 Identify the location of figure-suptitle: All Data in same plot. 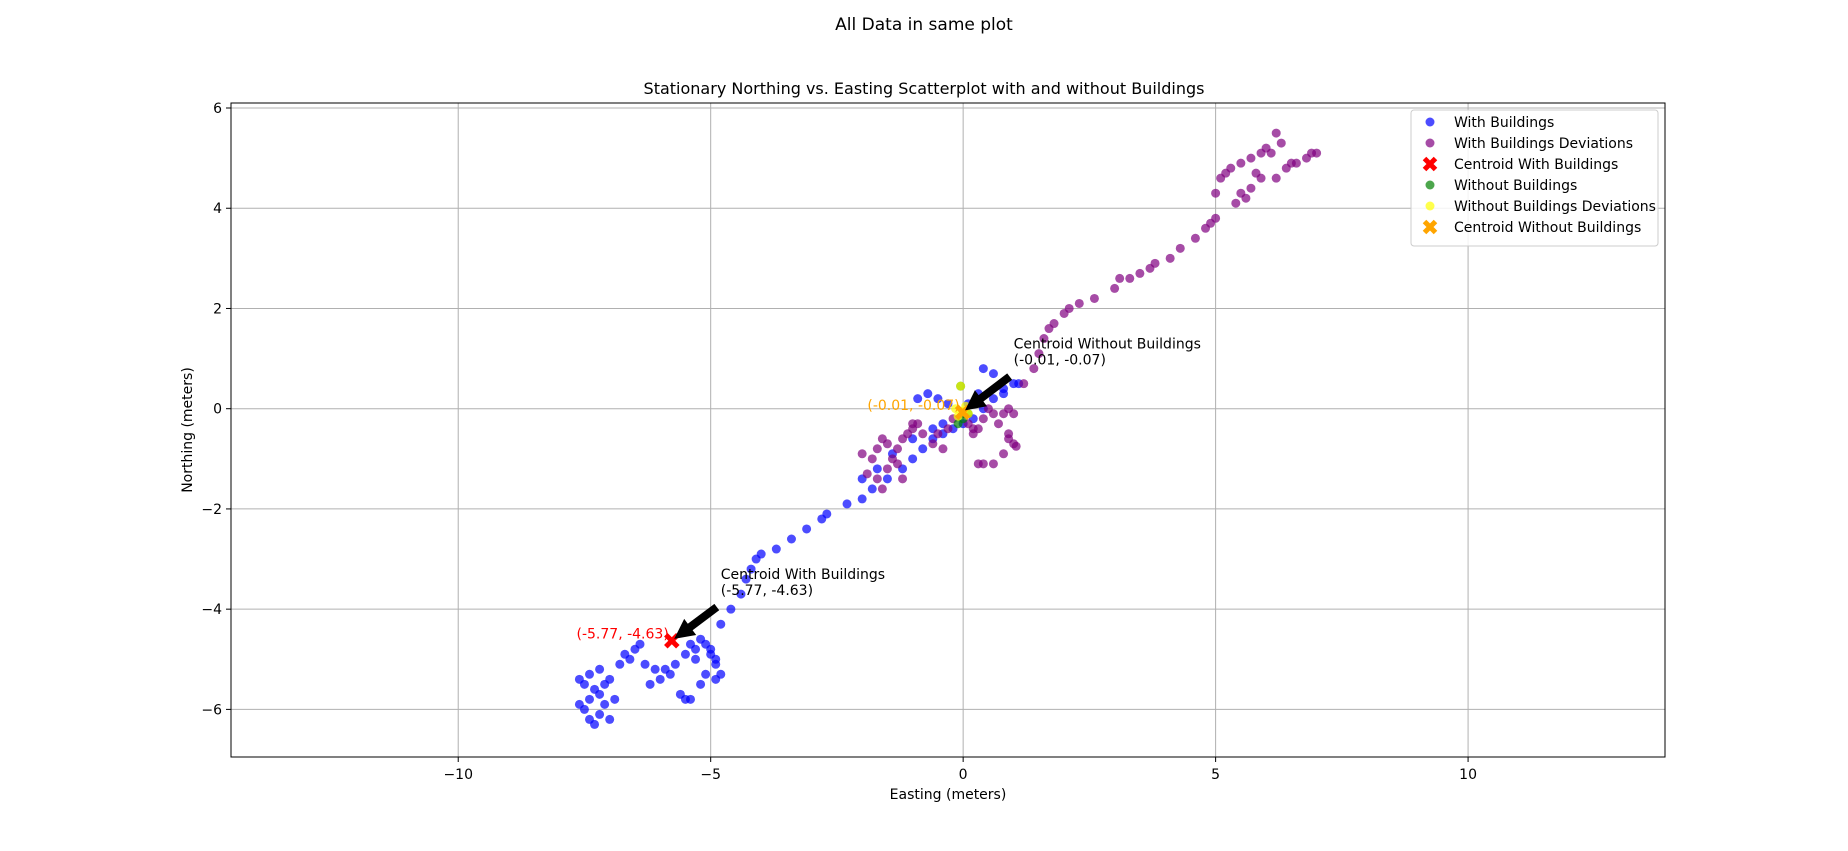
(924, 25).